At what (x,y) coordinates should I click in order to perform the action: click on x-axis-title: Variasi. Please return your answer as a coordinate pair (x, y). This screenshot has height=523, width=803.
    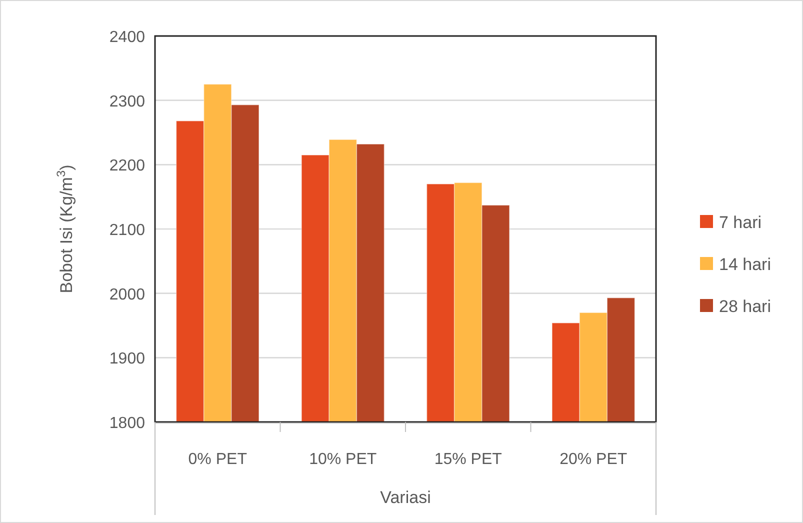
    Looking at the image, I should click on (405, 497).